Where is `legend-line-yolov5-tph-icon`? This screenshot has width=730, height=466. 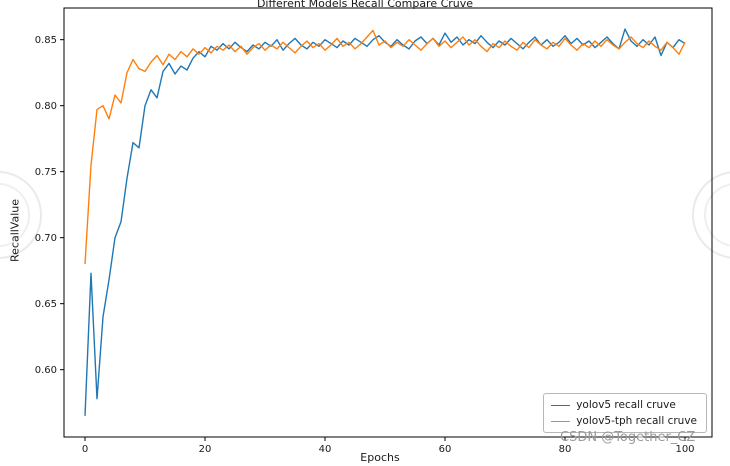 legend-line-yolov5-tph-icon is located at coordinates (561, 421).